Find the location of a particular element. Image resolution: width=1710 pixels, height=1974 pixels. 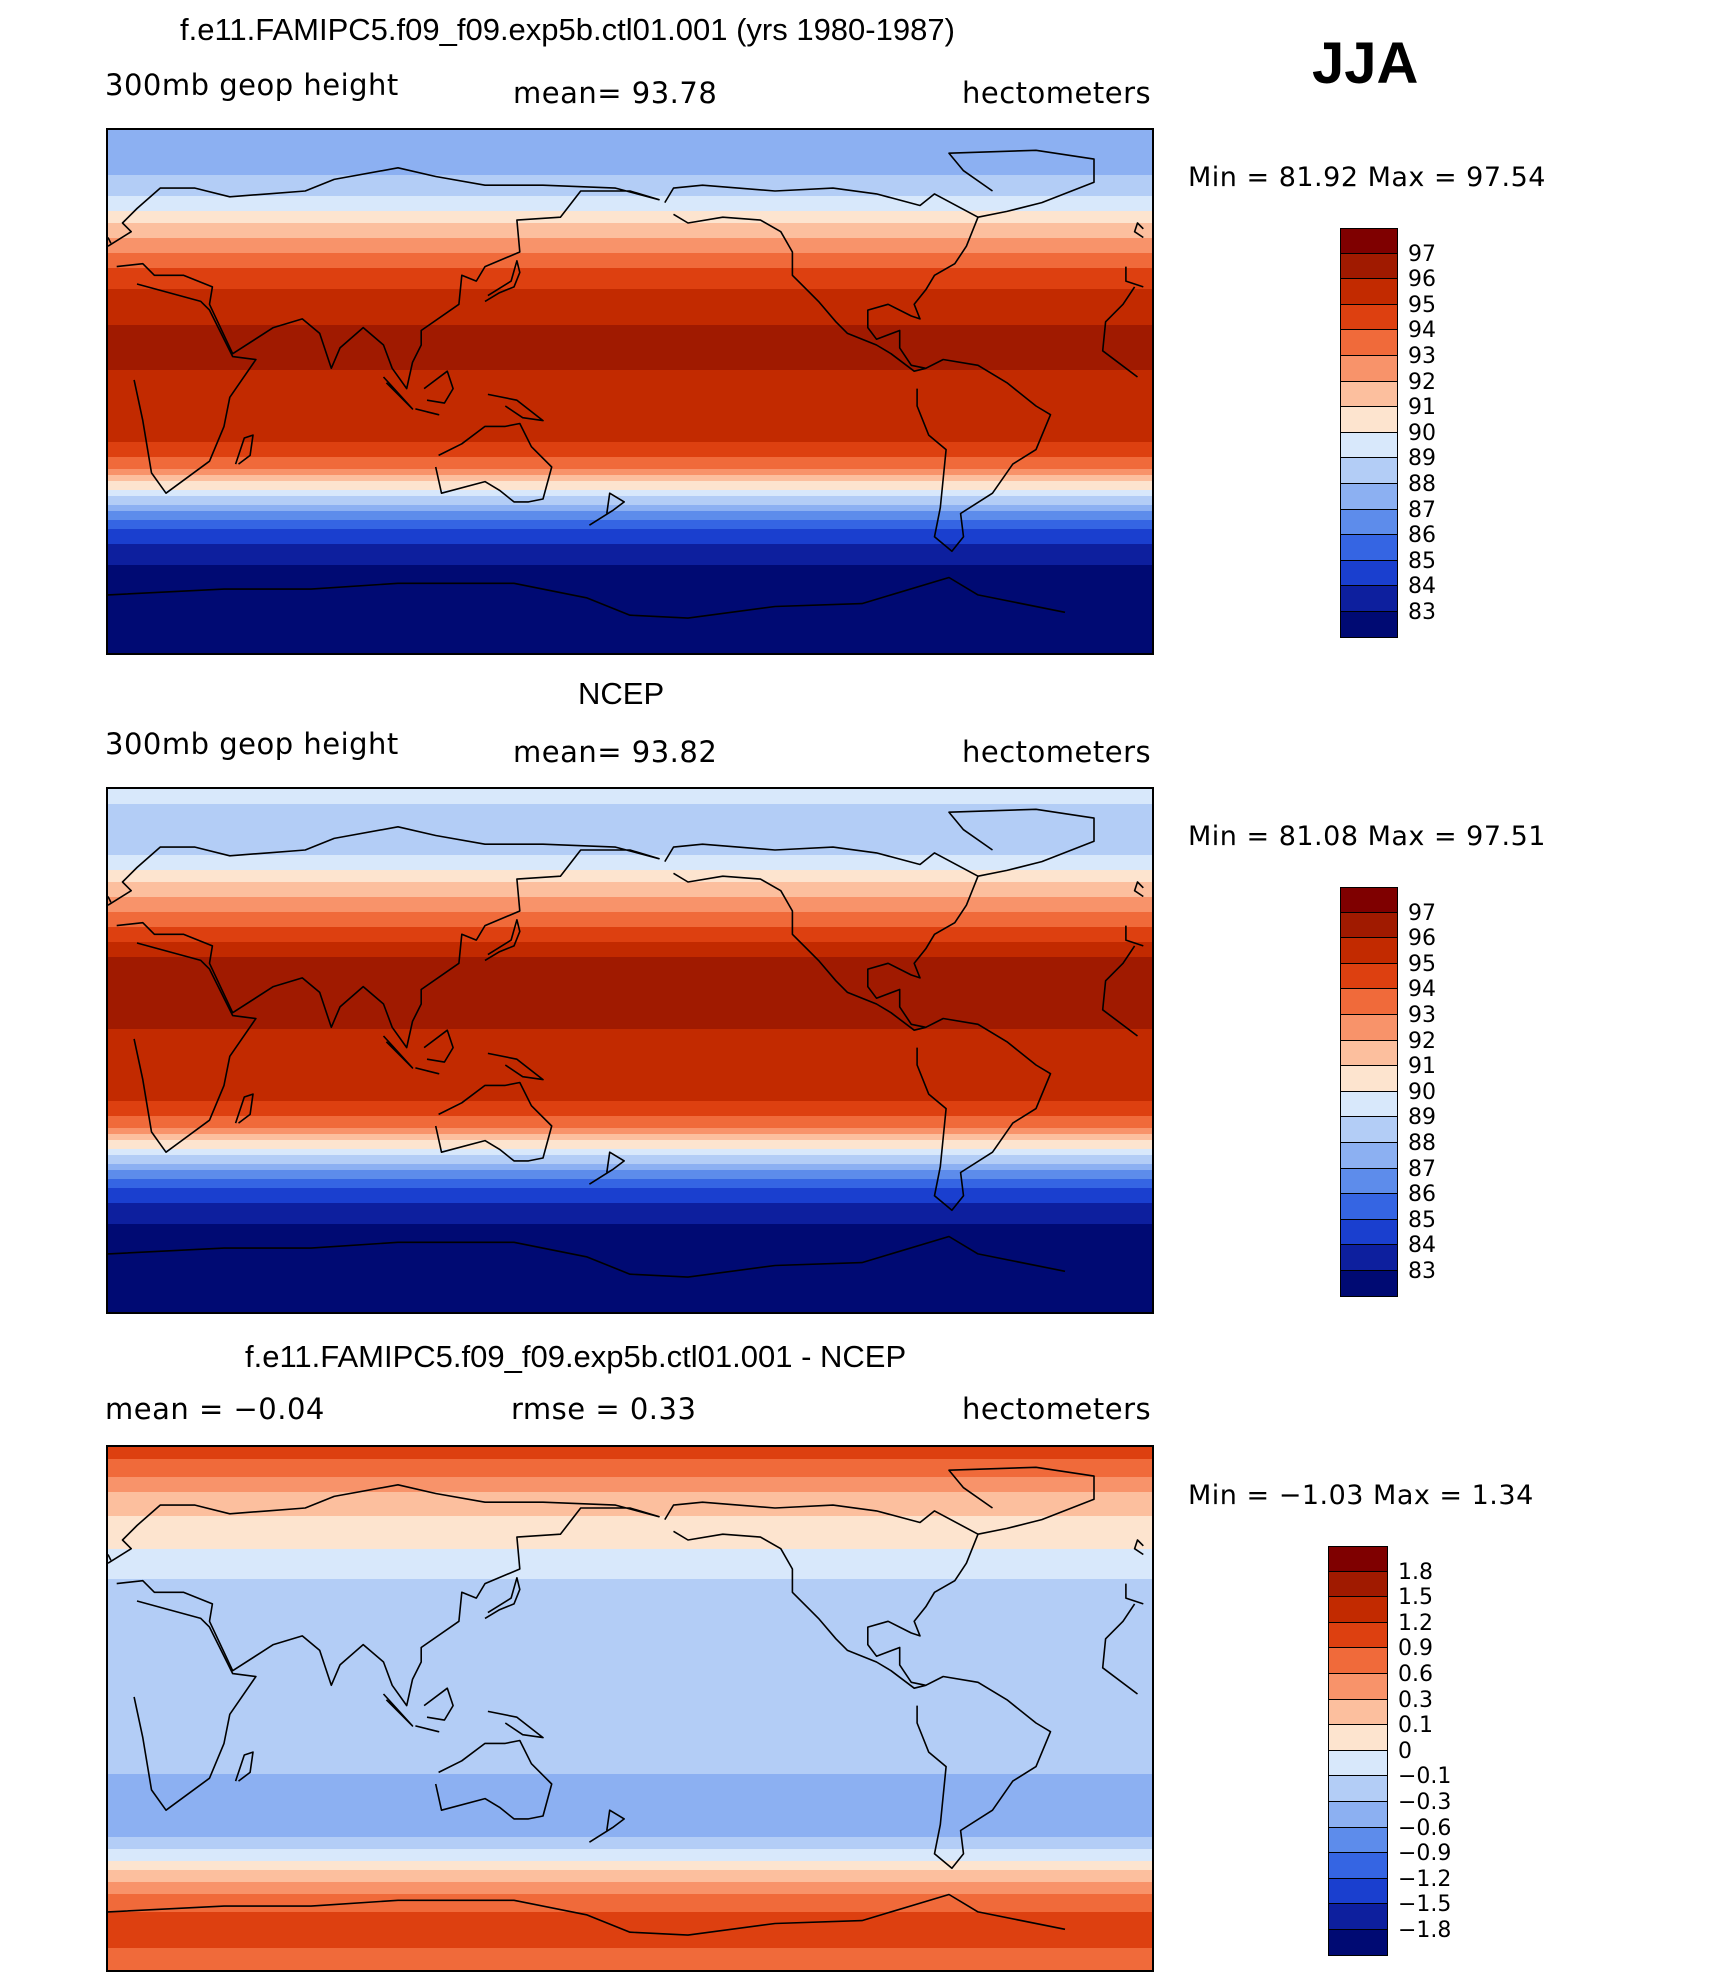

panel2-variable-label: 300mb geop height is located at coordinates (252, 744).